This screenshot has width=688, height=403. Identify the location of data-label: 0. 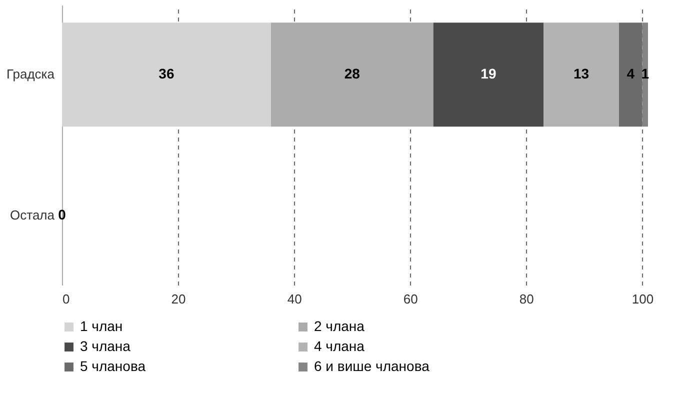
(62, 214).